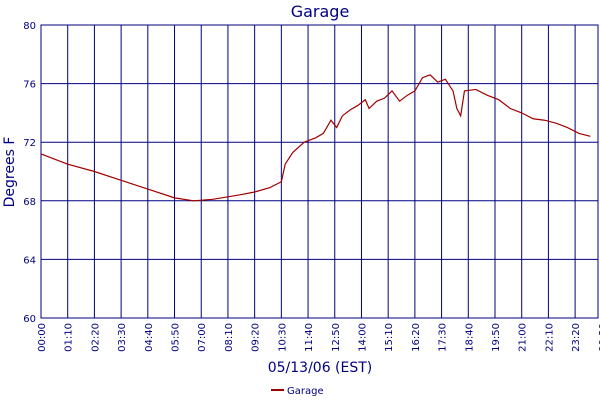 This screenshot has width=600, height=400. I want to click on x-tick-label: 00:00, so click(42, 337).